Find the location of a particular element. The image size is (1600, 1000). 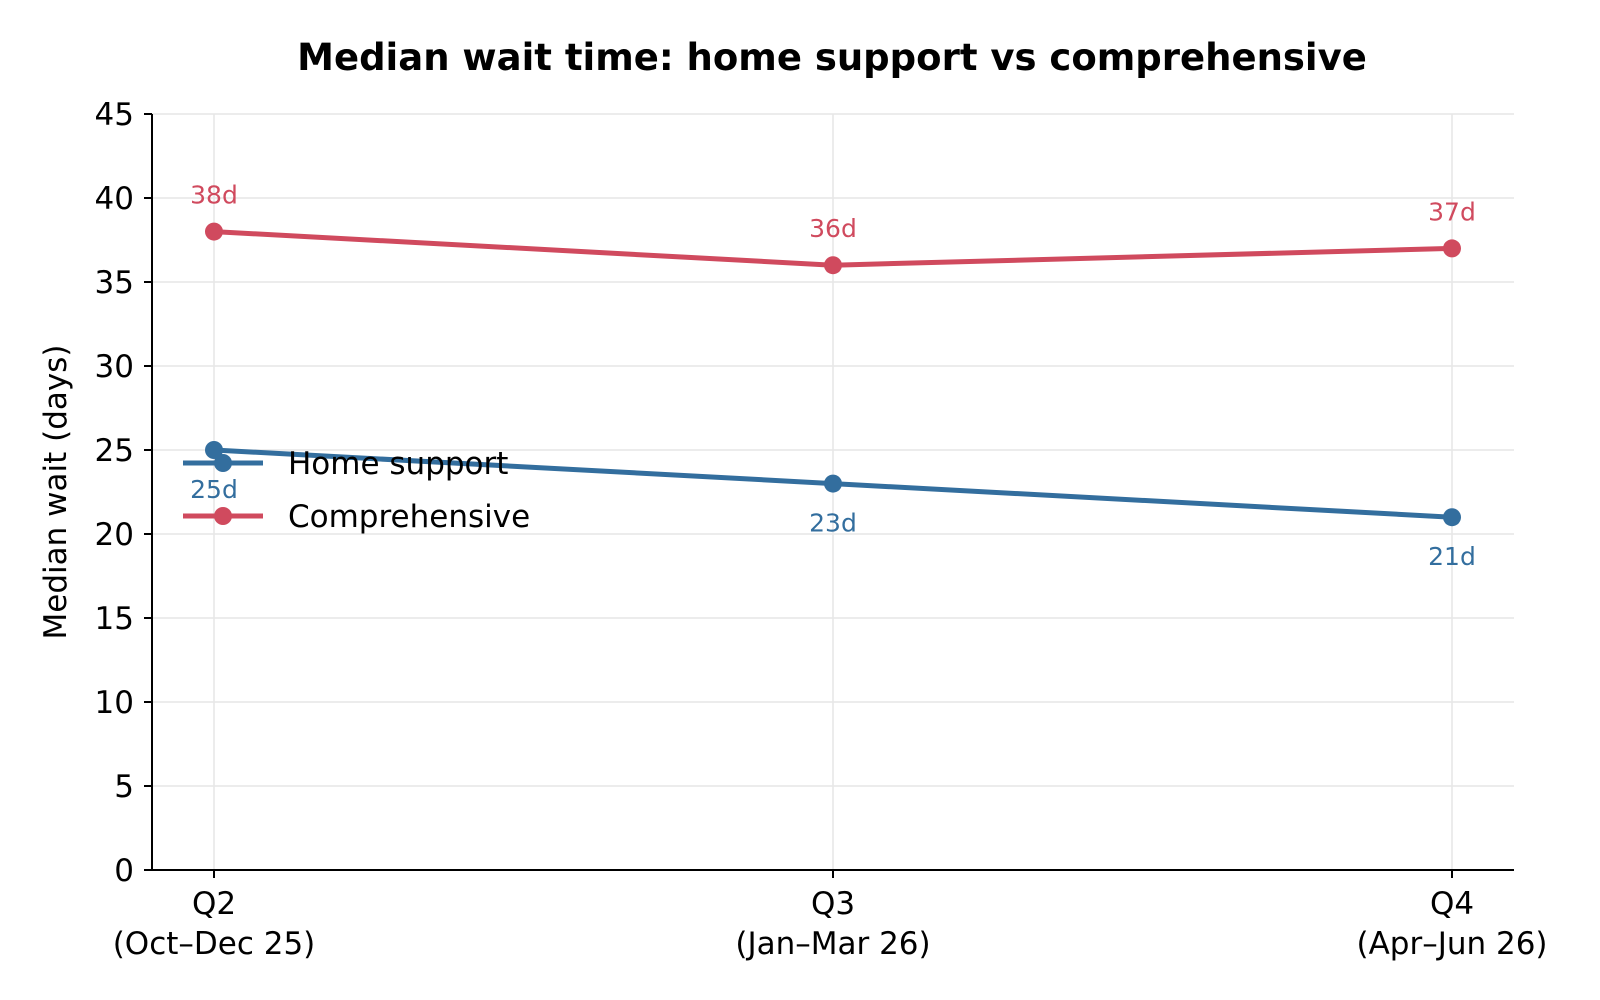

data-label: 37d is located at coordinates (1452, 211).